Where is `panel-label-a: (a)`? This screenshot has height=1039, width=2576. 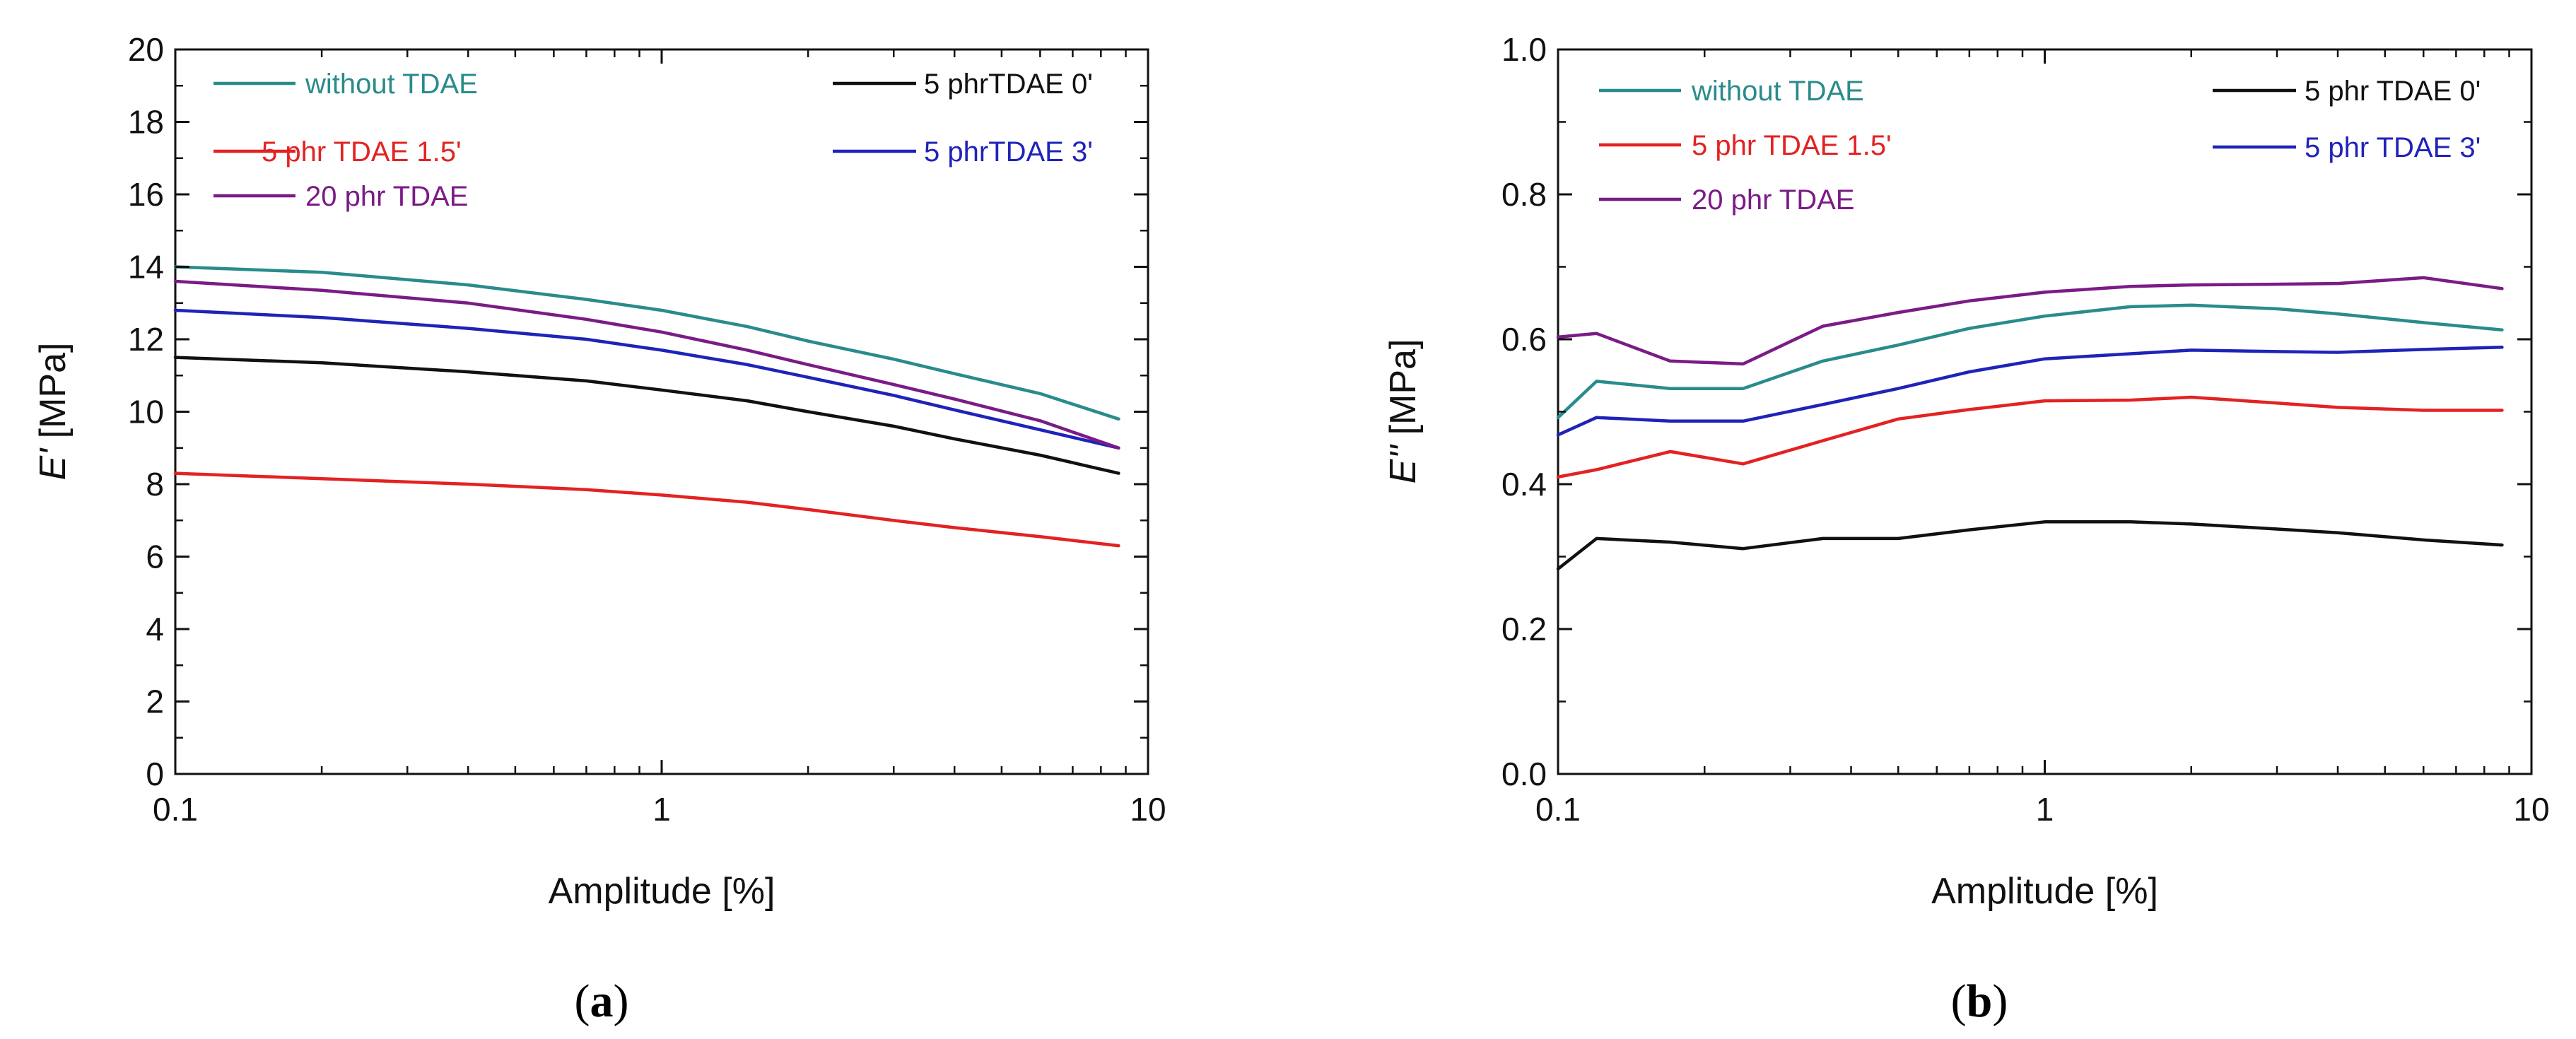 panel-label-a: (a) is located at coordinates (602, 1001).